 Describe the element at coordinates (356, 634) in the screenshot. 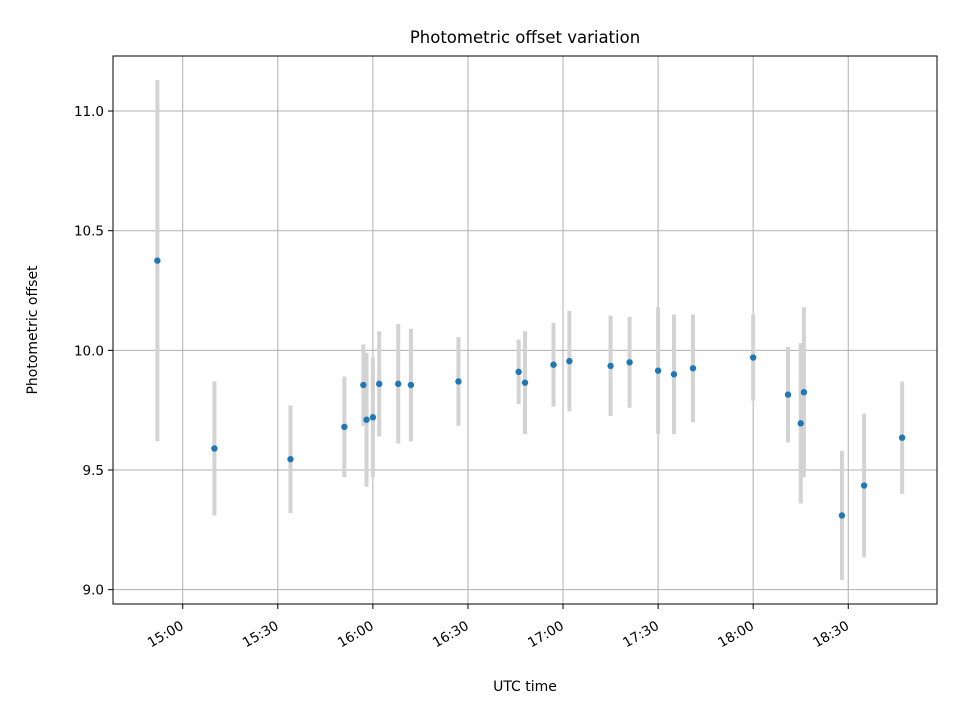

I see `x-tick-label: 16:00` at that location.